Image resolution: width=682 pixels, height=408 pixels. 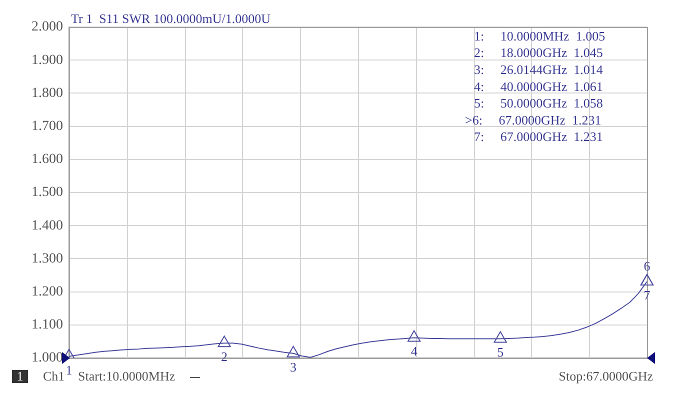 I want to click on y-tick-label: 1.800, so click(x=47, y=93).